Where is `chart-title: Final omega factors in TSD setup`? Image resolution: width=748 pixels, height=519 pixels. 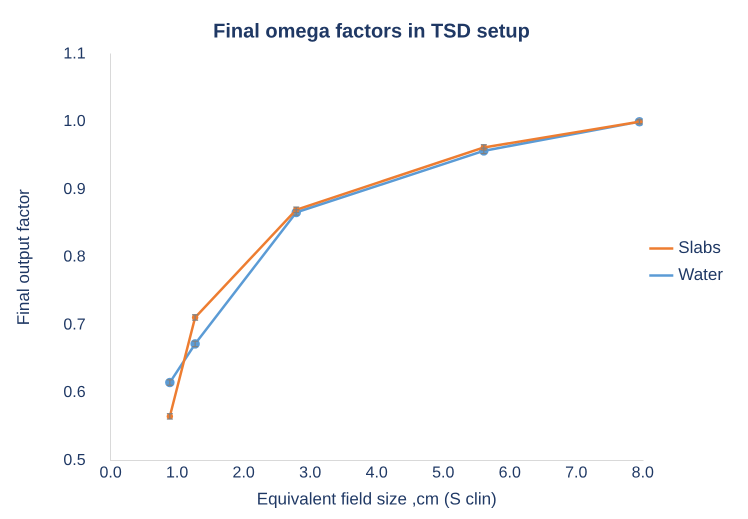 chart-title: Final omega factors in TSD setup is located at coordinates (371, 31).